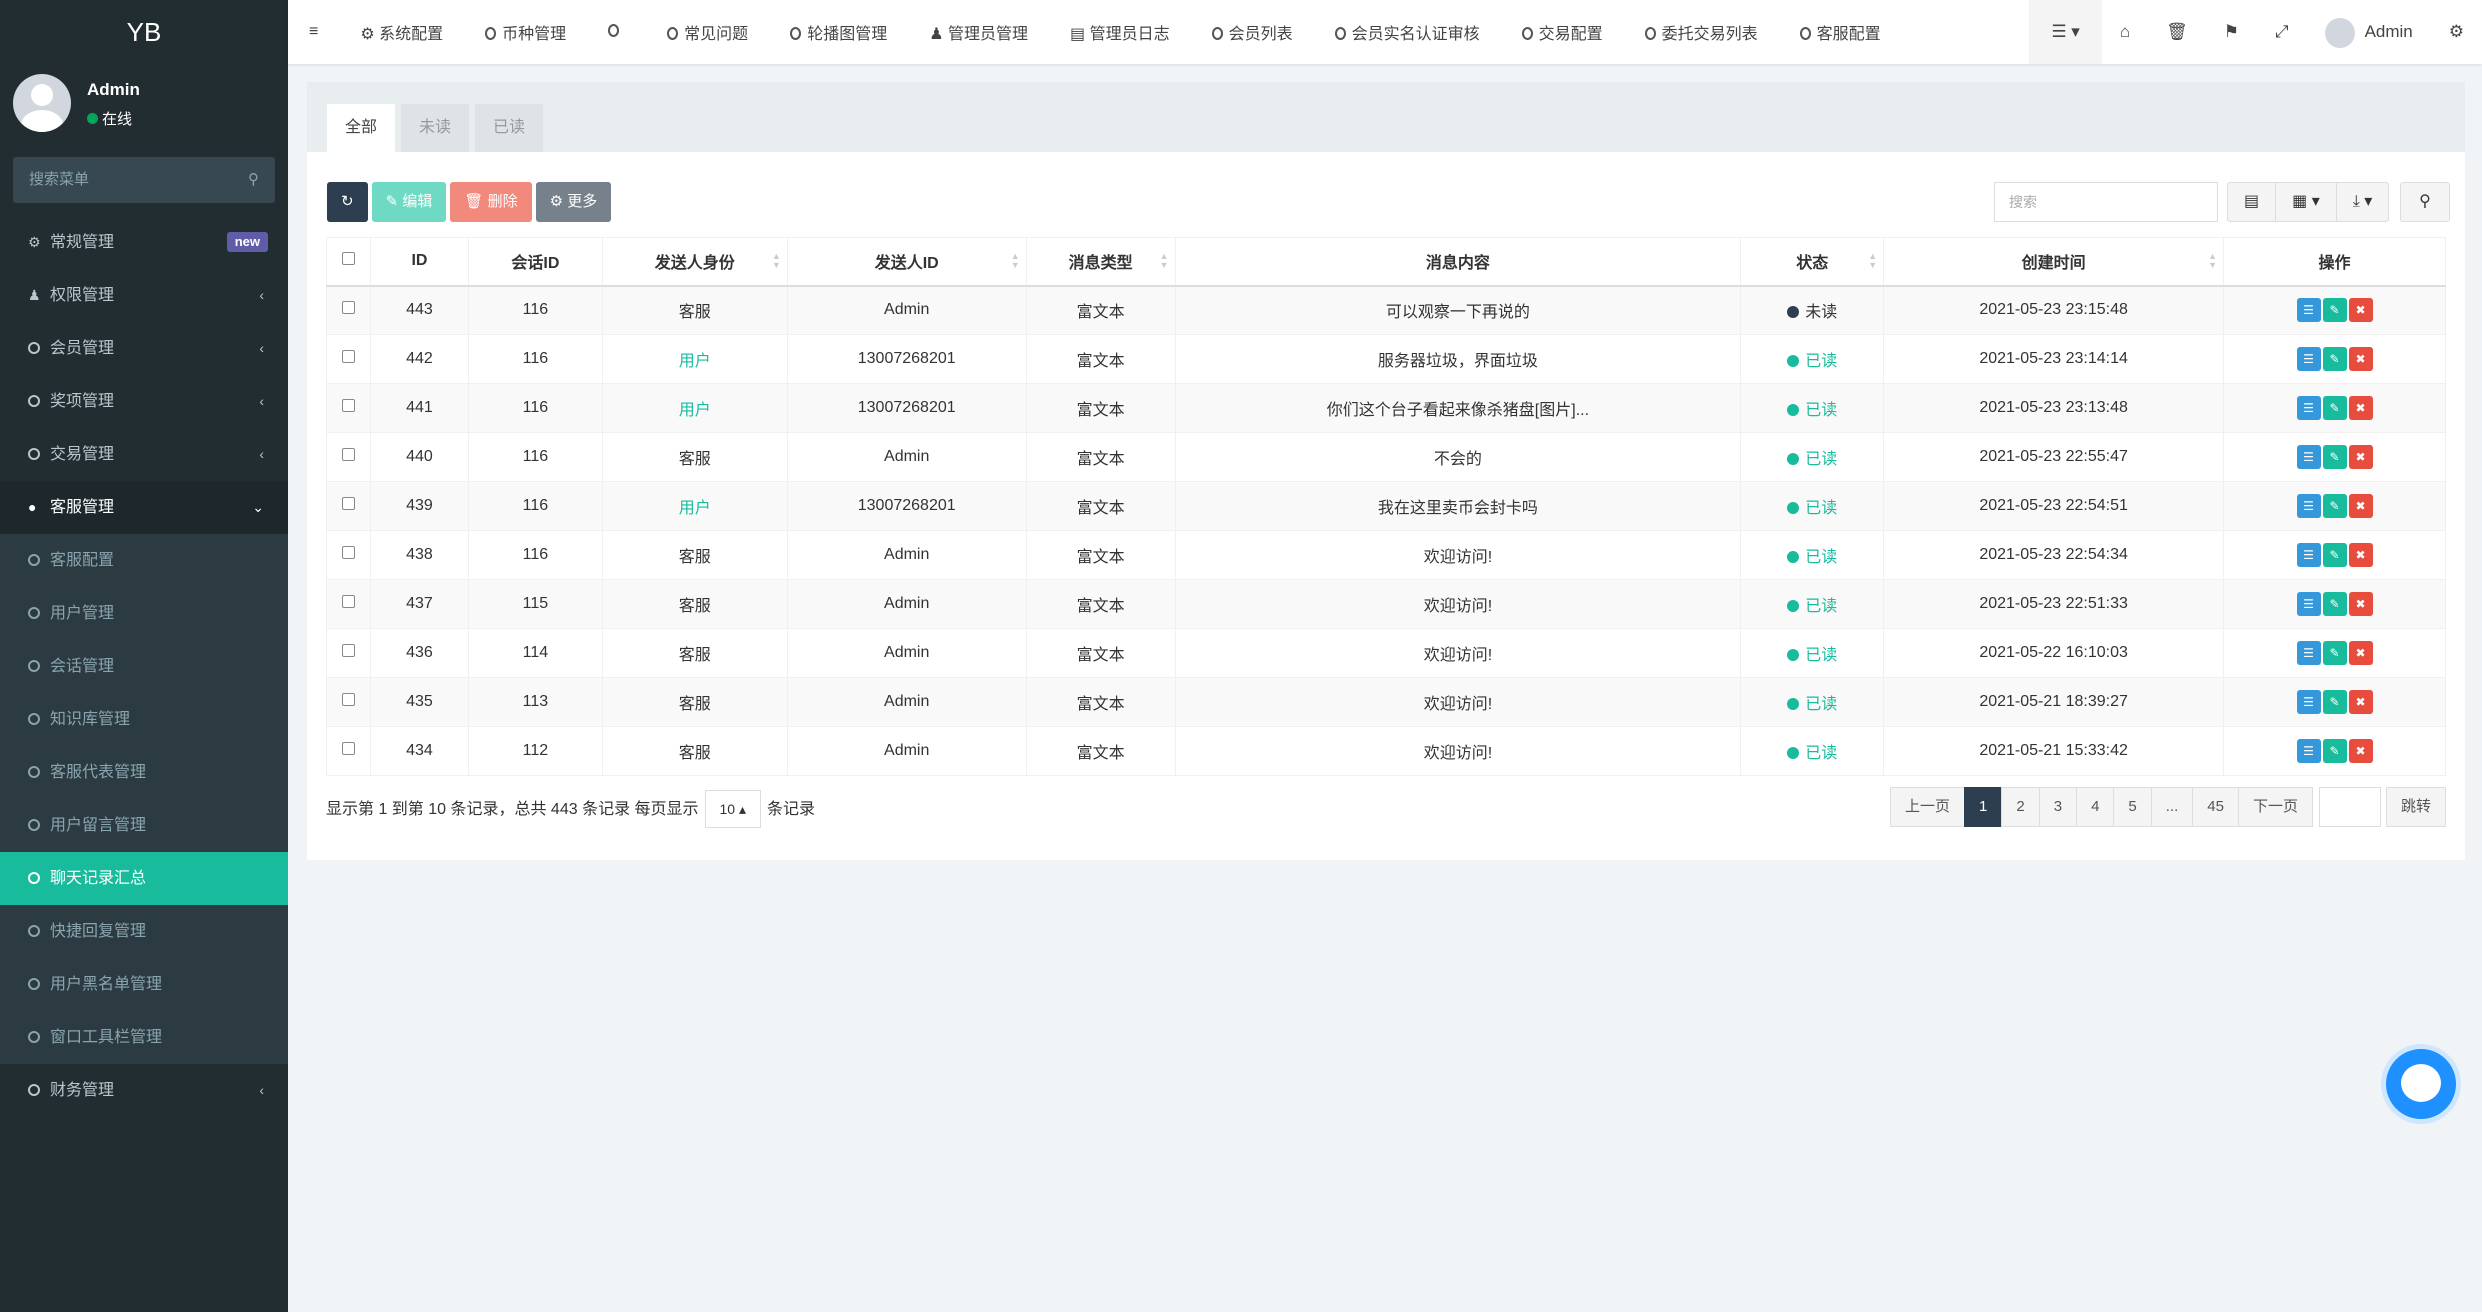 The height and width of the screenshot is (1312, 2482). Describe the element at coordinates (2058, 807) in the screenshot. I see `page-button: 3` at that location.